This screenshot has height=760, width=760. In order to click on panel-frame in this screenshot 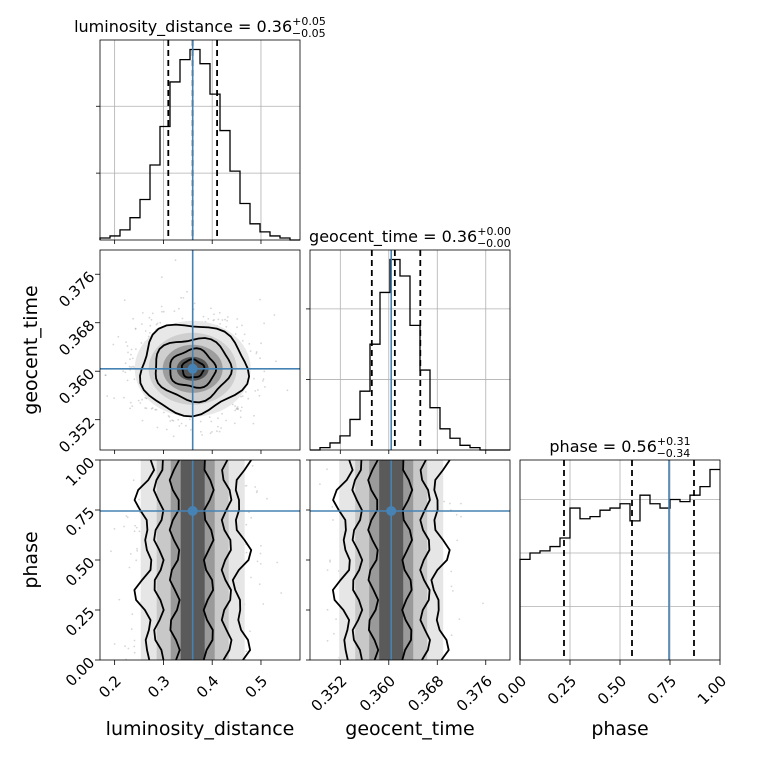, I will do `click(200, 350)`.